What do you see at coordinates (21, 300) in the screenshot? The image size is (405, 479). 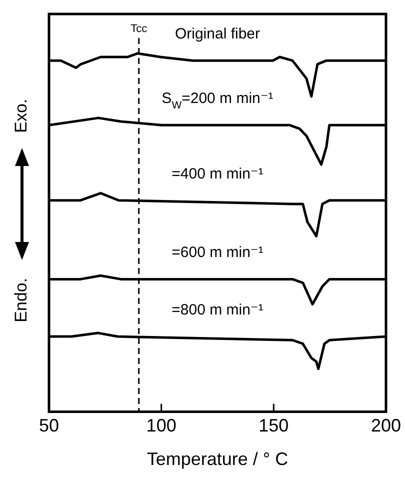 I see `text: Endo.` at bounding box center [21, 300].